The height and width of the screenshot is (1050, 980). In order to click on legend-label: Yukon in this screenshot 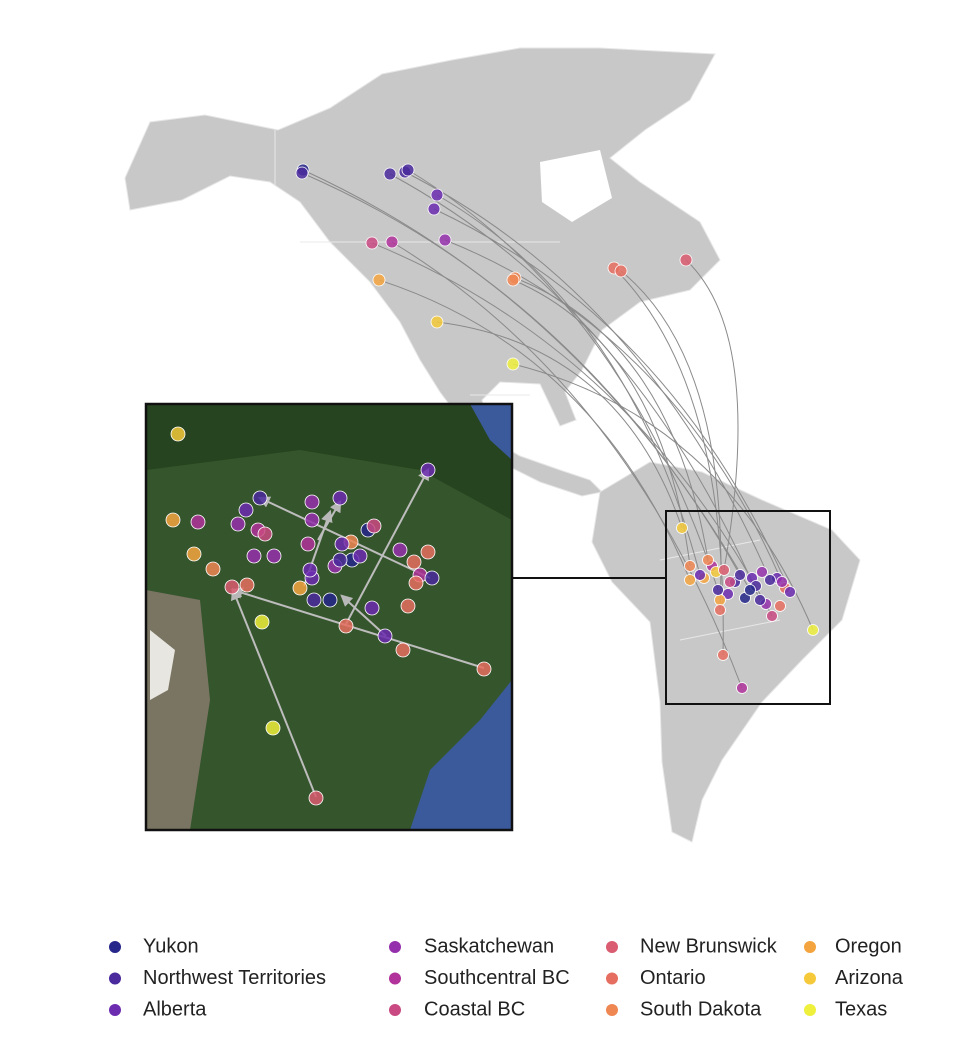, I will do `click(171, 946)`.